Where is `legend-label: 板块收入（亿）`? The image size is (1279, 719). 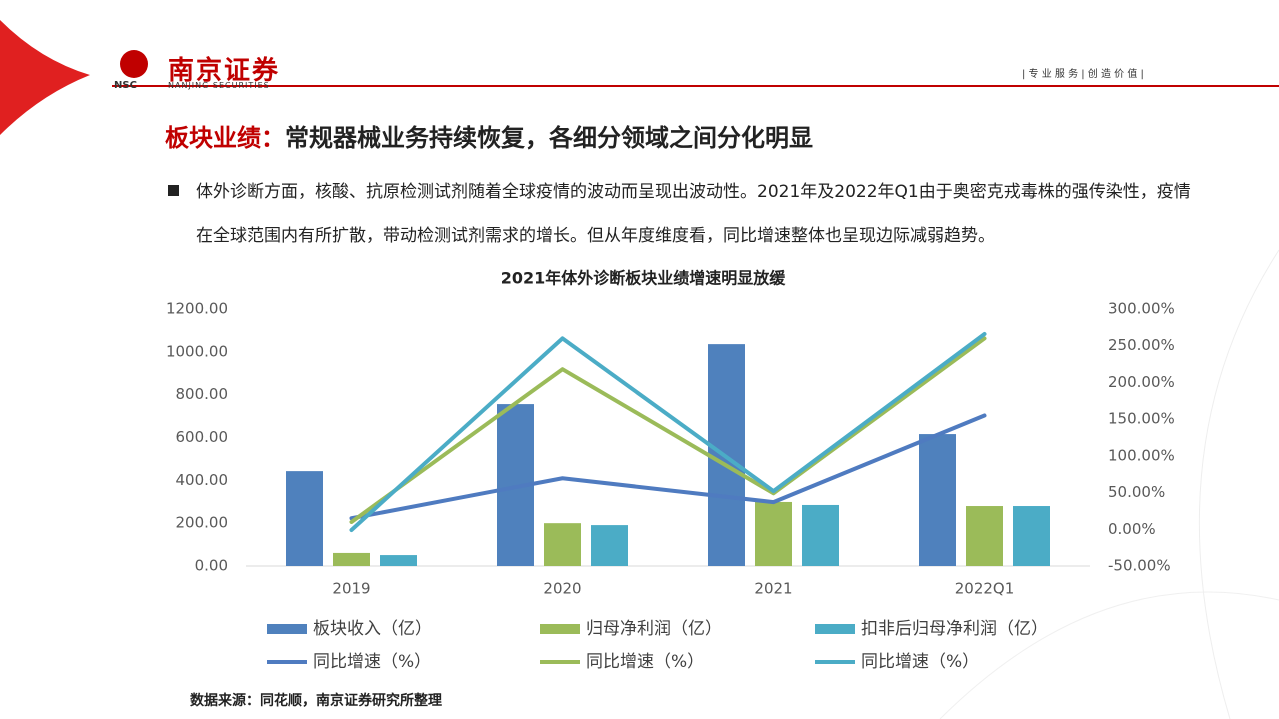
legend-label: 板块收入（亿） is located at coordinates (372, 629).